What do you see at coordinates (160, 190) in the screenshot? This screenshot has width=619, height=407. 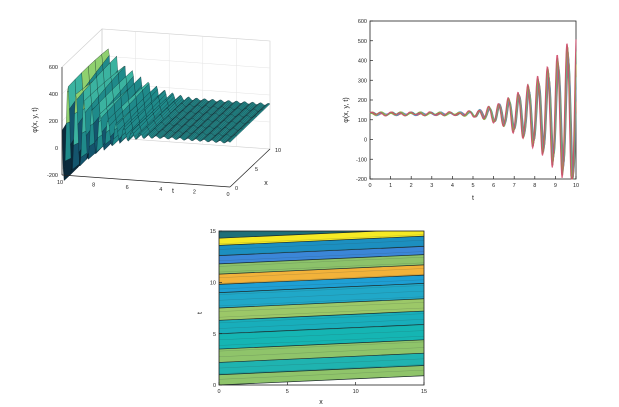 I see `t-tick-label: 4` at bounding box center [160, 190].